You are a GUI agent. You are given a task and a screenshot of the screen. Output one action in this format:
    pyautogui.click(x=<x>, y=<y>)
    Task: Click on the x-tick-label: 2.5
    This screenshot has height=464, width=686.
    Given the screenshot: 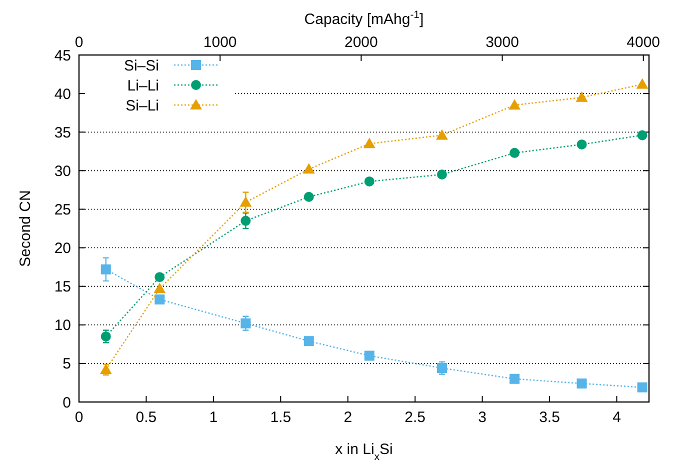 What is the action you would take?
    pyautogui.click(x=415, y=417)
    